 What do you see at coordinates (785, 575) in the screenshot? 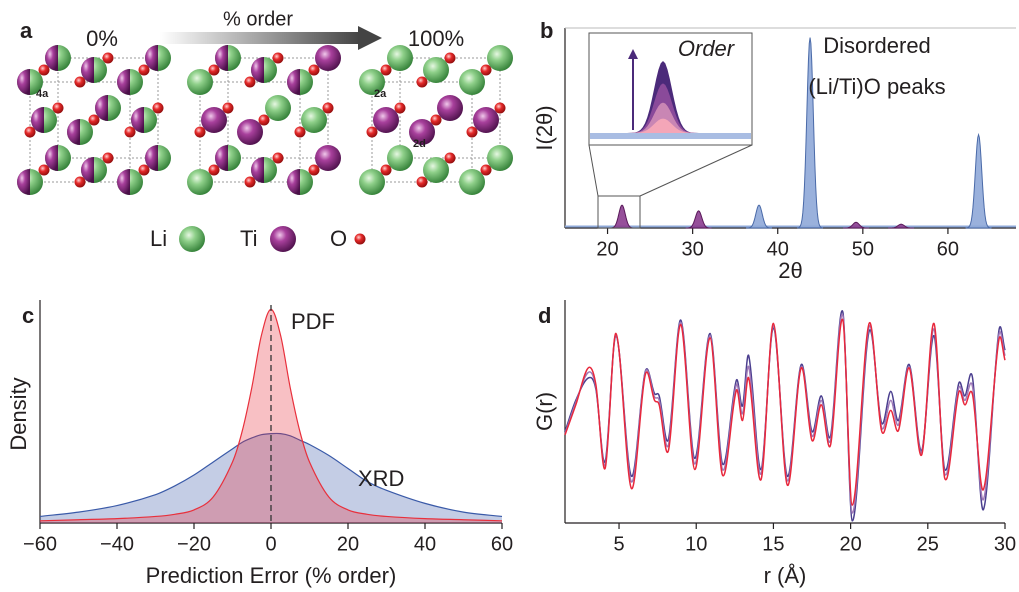
I see `x-axis-label: r (Å)` at bounding box center [785, 575].